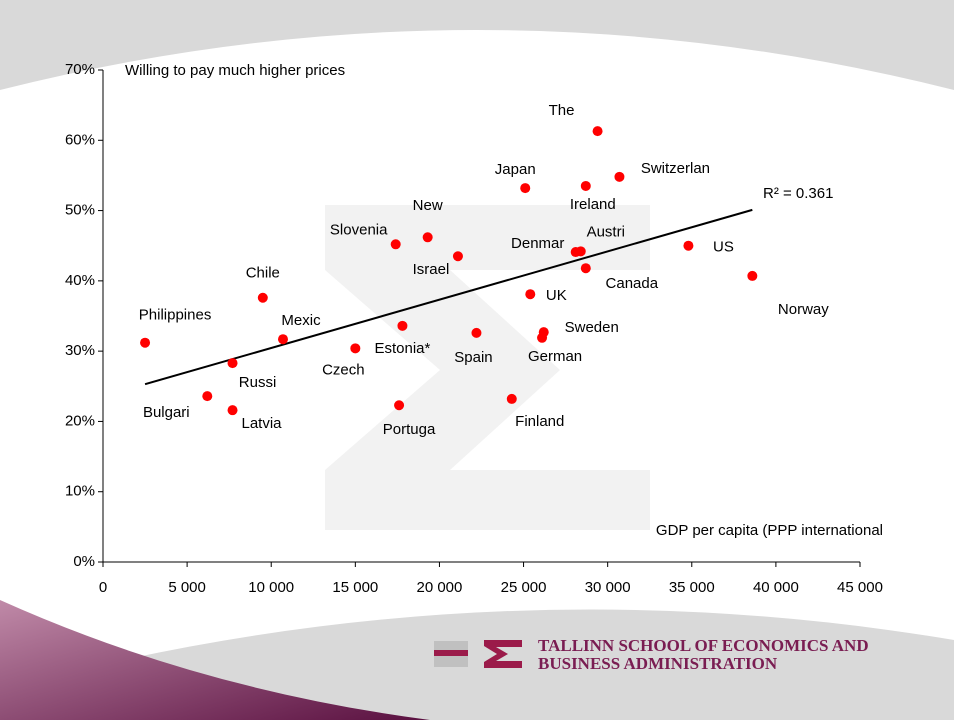 This screenshot has height=720, width=954. Describe the element at coordinates (798, 193) in the screenshot. I see `annotation: R² = 0.361` at that location.